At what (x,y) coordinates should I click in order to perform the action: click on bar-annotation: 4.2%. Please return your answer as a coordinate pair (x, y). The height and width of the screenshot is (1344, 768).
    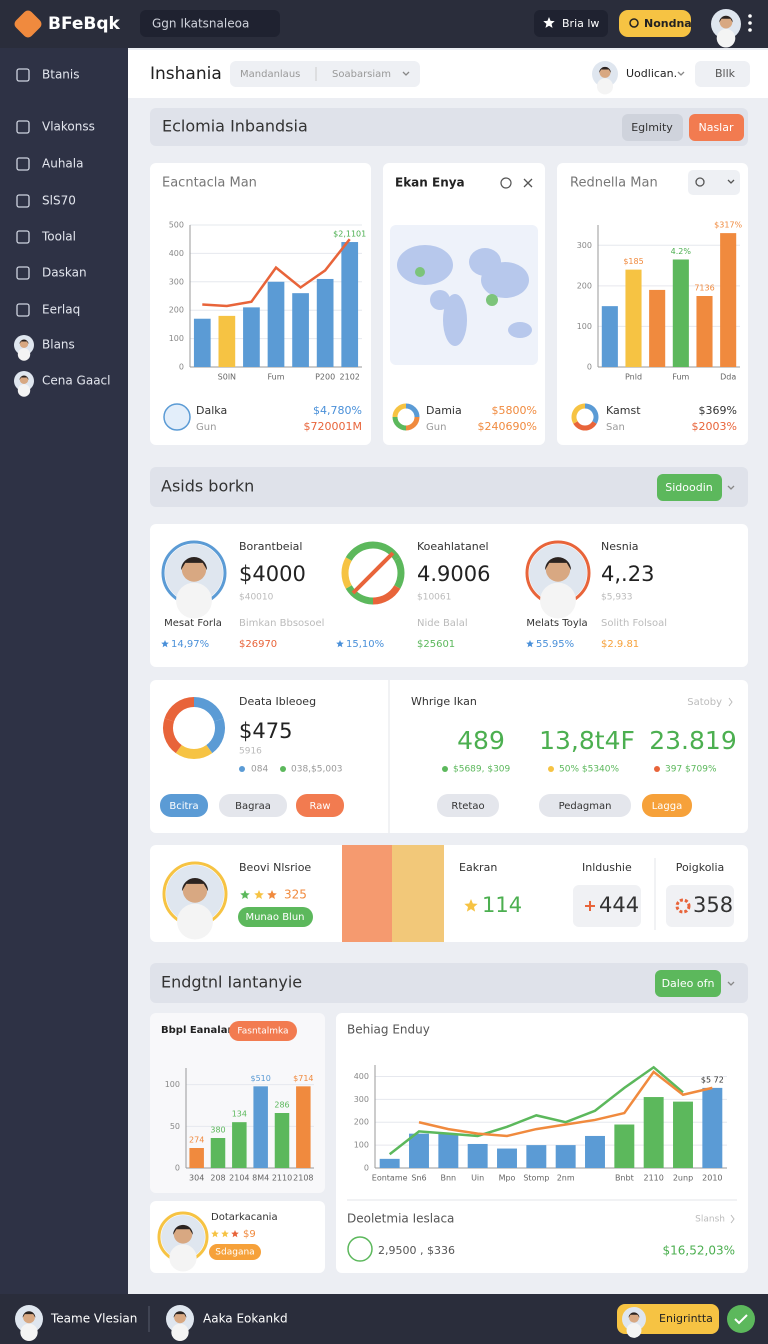
    Looking at the image, I should click on (681, 251).